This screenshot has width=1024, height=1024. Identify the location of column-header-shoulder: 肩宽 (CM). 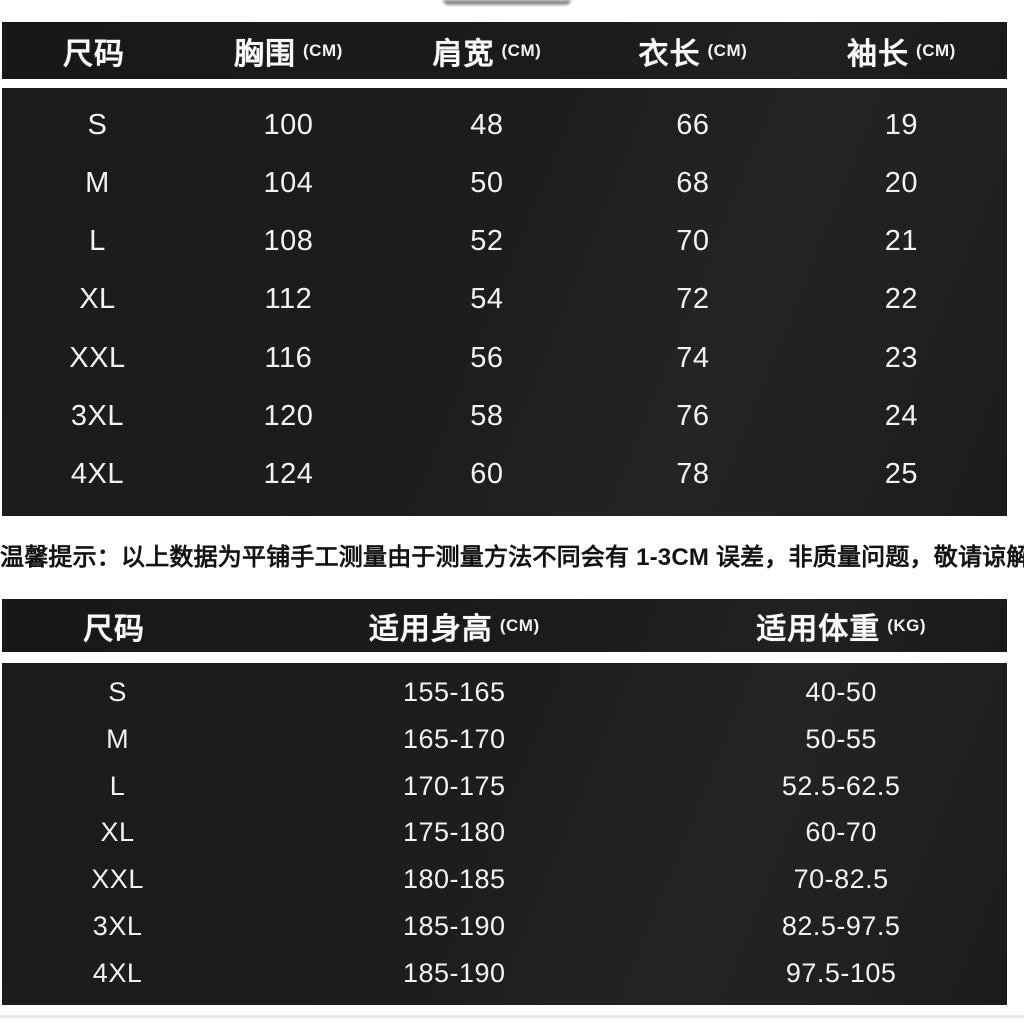
(487, 50).